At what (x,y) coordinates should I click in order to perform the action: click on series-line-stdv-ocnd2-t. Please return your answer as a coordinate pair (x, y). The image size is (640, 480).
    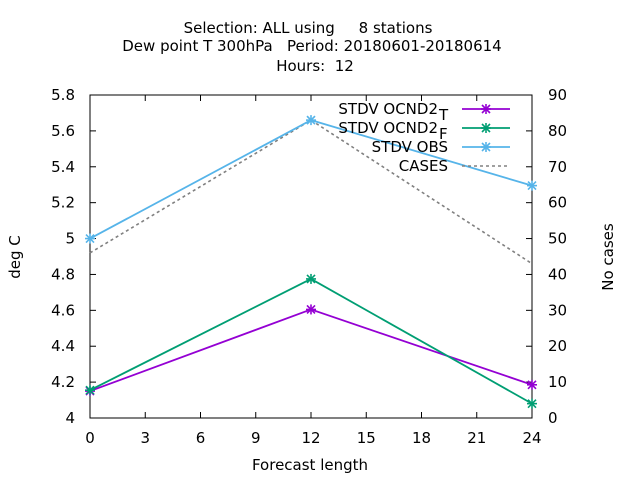
    Looking at the image, I should click on (311, 350).